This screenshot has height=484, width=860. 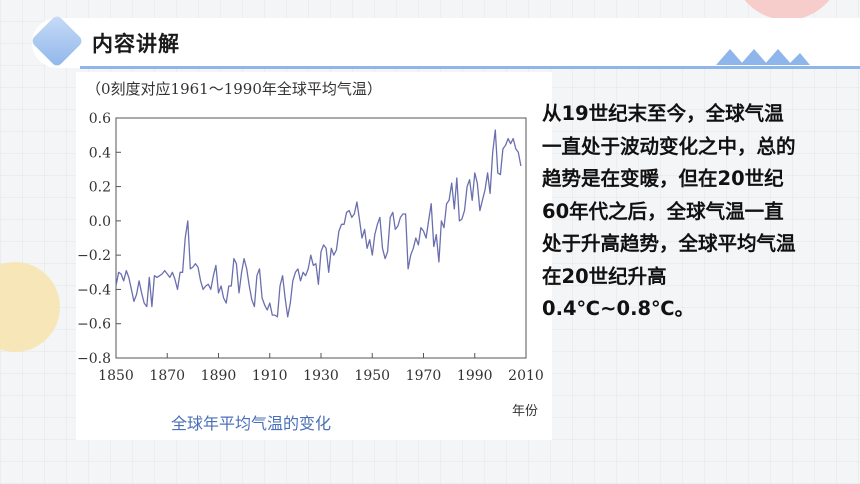 What do you see at coordinates (424, 376) in the screenshot?
I see `x-tick-label: 1970` at bounding box center [424, 376].